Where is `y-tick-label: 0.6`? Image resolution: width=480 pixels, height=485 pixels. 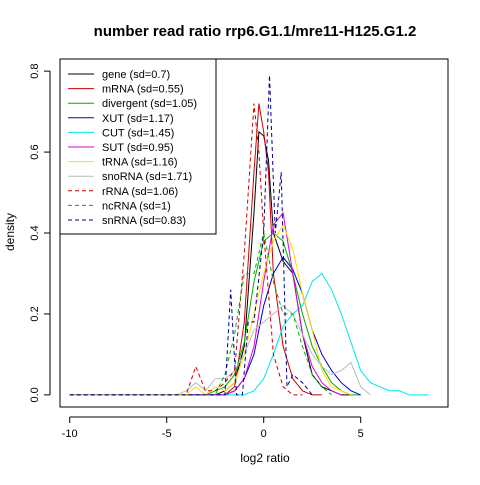
y-tick-label: 0.6 is located at coordinates (35, 151).